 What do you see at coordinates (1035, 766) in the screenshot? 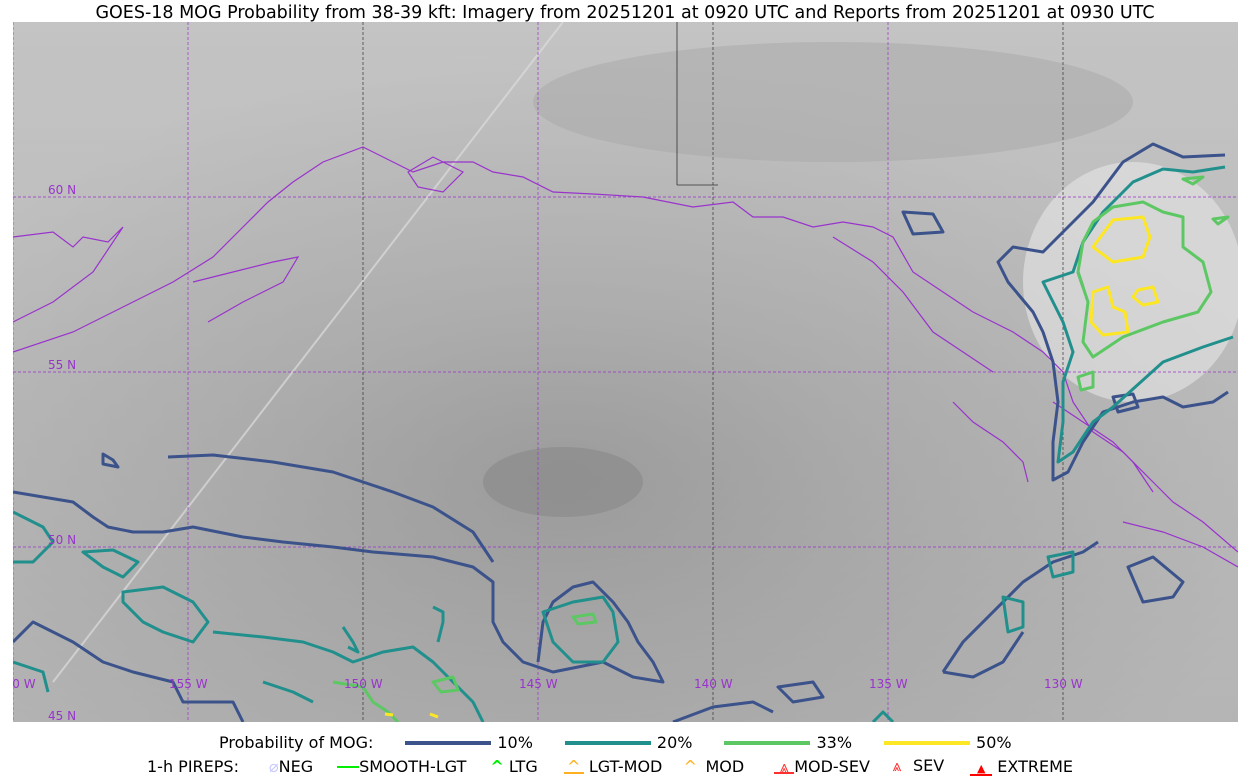
I see `legend-label: EXTREME` at bounding box center [1035, 766].